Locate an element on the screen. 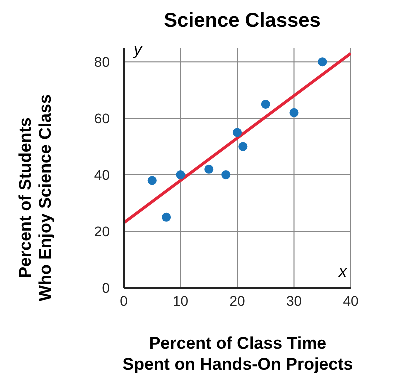 This screenshot has width=399, height=390. y-tick-label: 40 is located at coordinates (102, 175).